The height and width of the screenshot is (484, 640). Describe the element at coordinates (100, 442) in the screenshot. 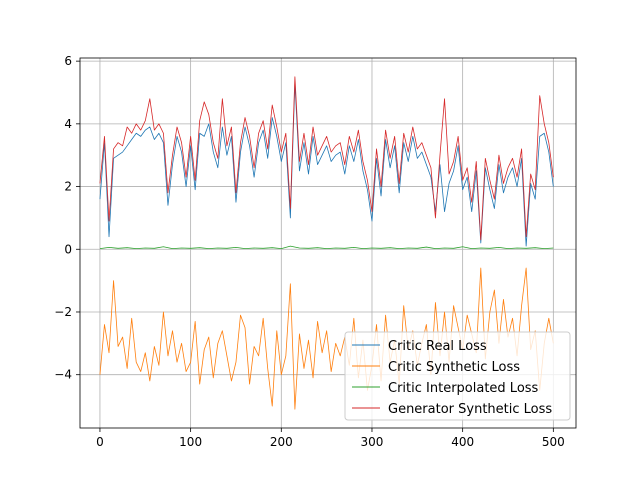

I see `x-tick-label: 0` at that location.